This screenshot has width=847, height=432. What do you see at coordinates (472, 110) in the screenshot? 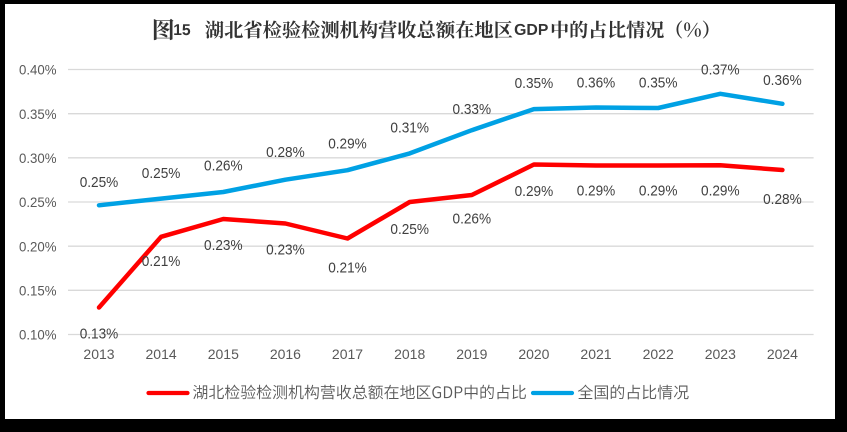
I see `svg-text: 0.33%` at bounding box center [472, 110].